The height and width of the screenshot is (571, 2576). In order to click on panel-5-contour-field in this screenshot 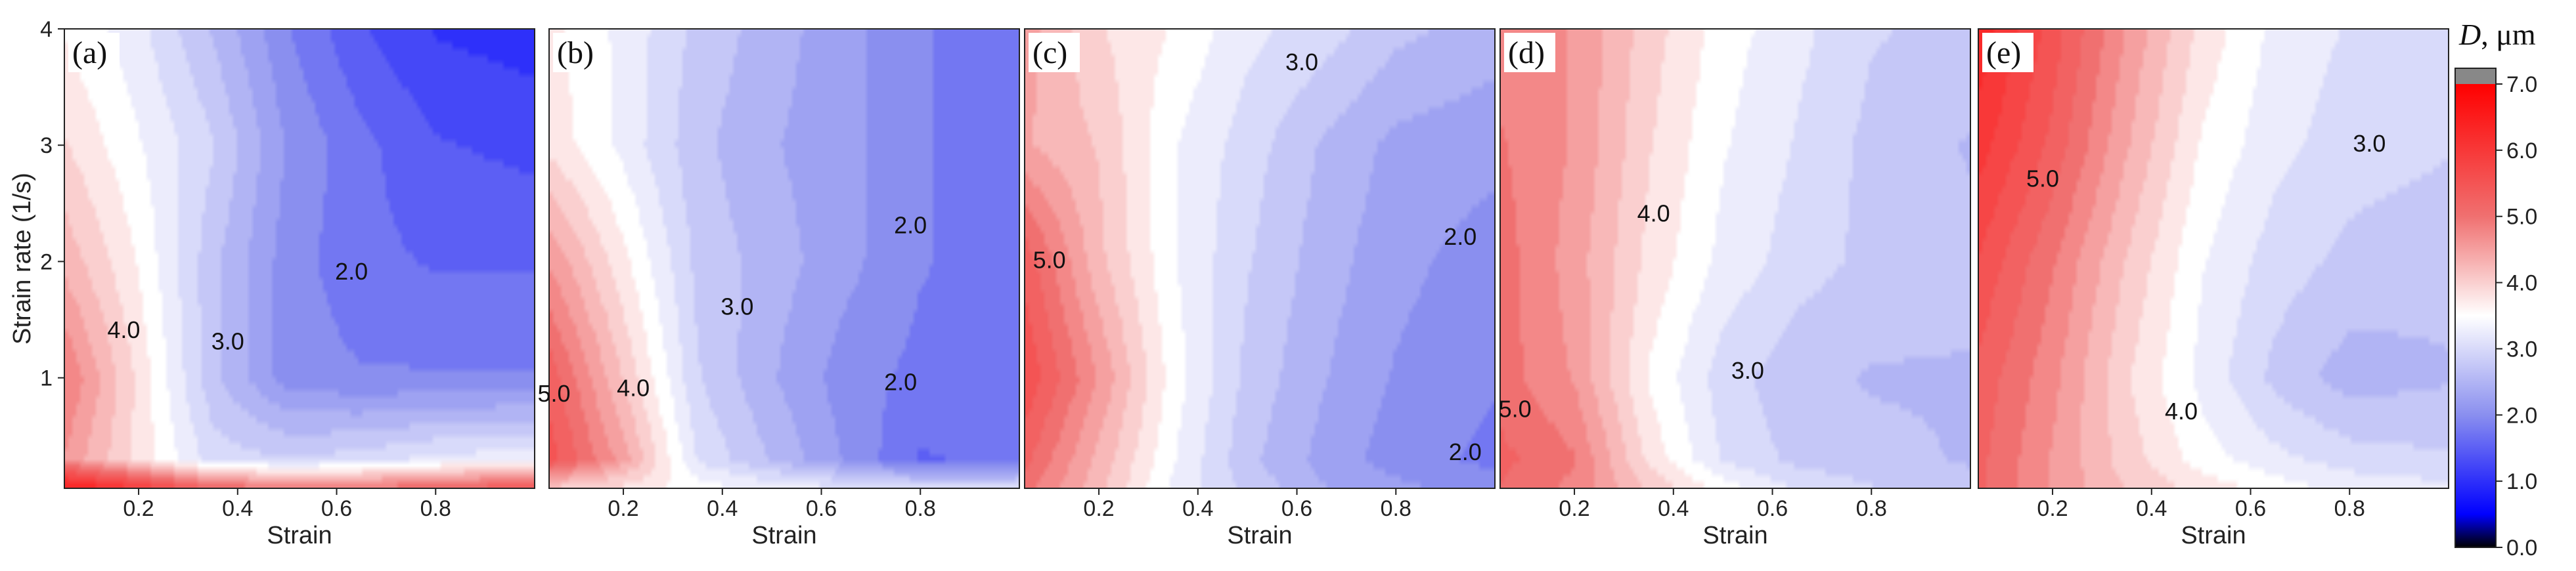, I will do `click(2213, 258)`.